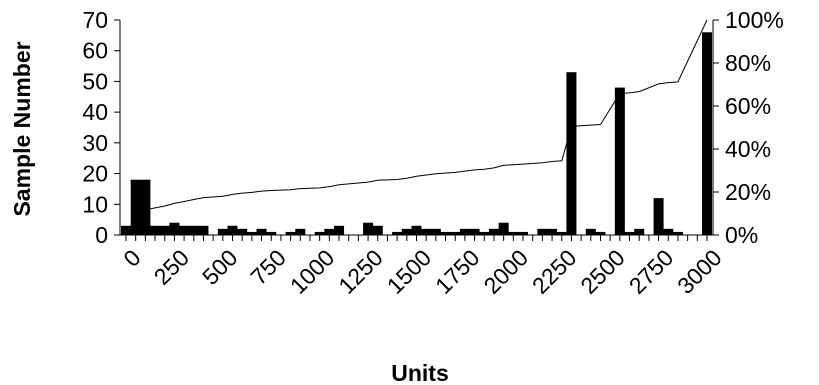 Image resolution: width=819 pixels, height=385 pixels. Describe the element at coordinates (360, 271) in the screenshot. I see `x-tick-label: 1250` at that location.